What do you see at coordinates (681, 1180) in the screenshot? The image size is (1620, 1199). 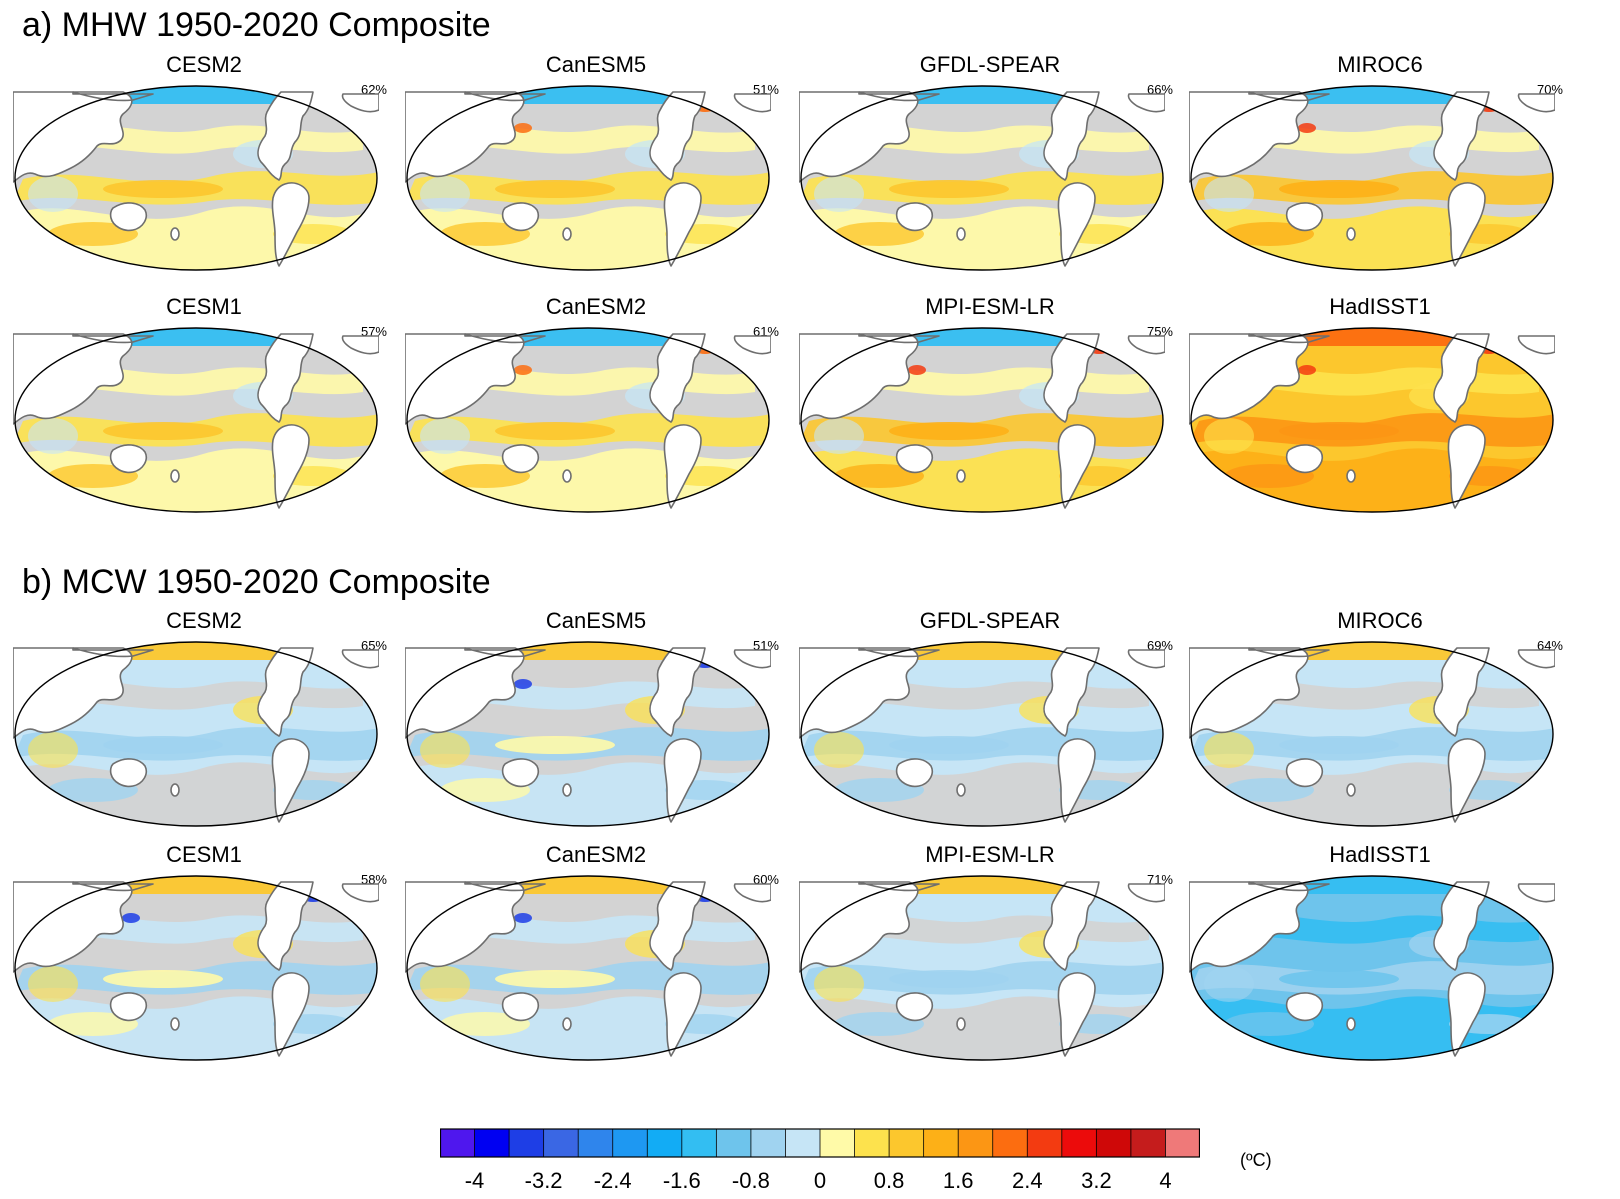 I see `colorbar-tick-label: -1.6` at bounding box center [681, 1180].